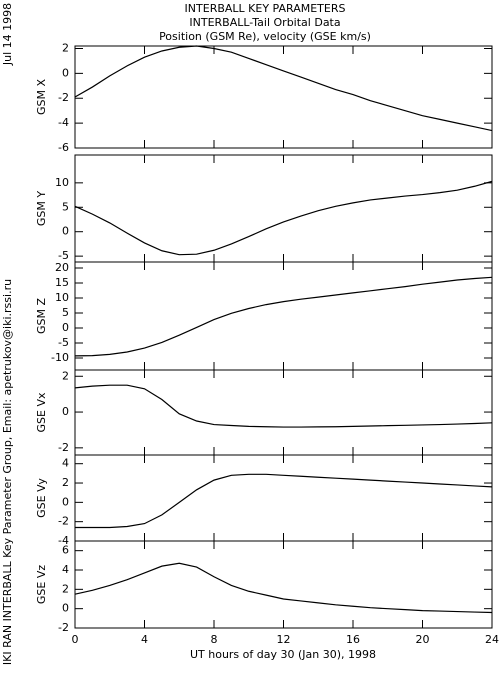 The height and width of the screenshot is (684, 504). I want to click on y-tick-label: 15, so click(62, 282).